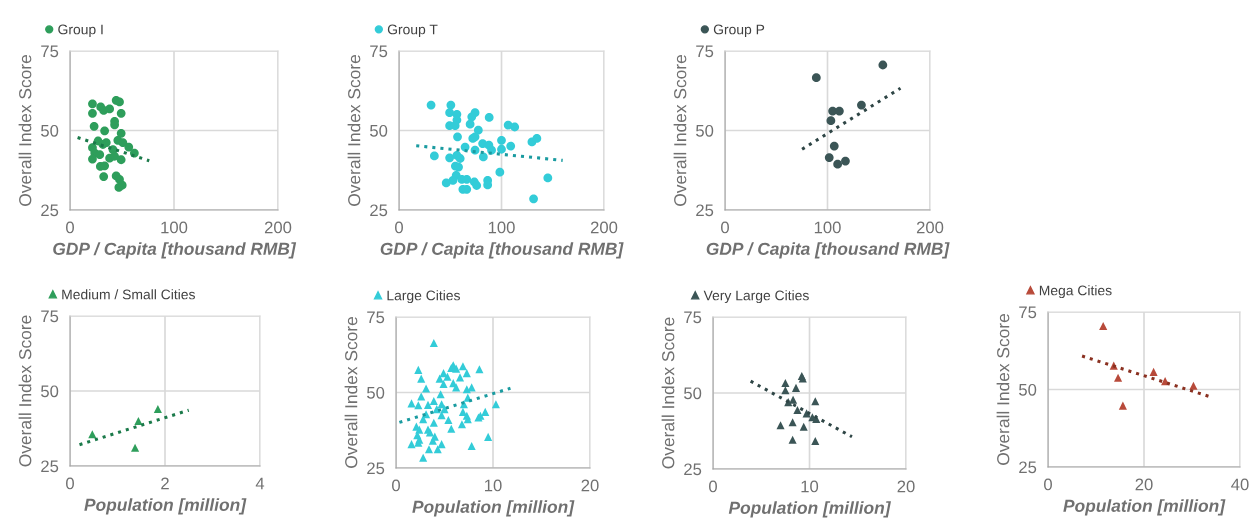 This screenshot has height=522, width=1255. I want to click on legend-label: Mega Cities, so click(1075, 292).